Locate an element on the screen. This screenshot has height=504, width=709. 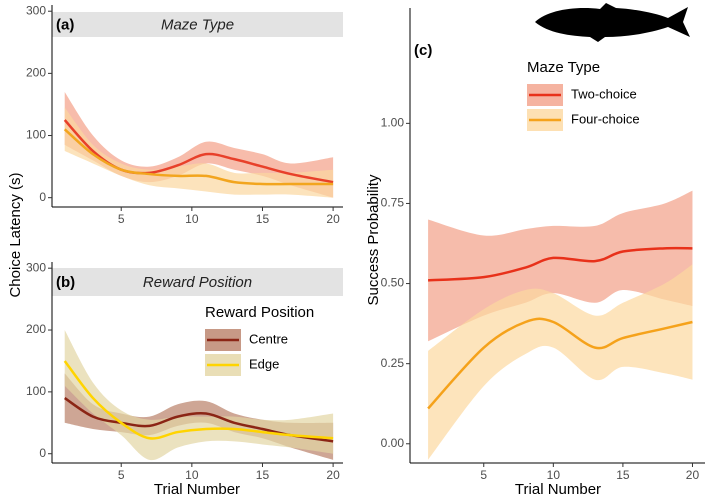
y-axis-title: Success Probability is located at coordinates (373, 239).